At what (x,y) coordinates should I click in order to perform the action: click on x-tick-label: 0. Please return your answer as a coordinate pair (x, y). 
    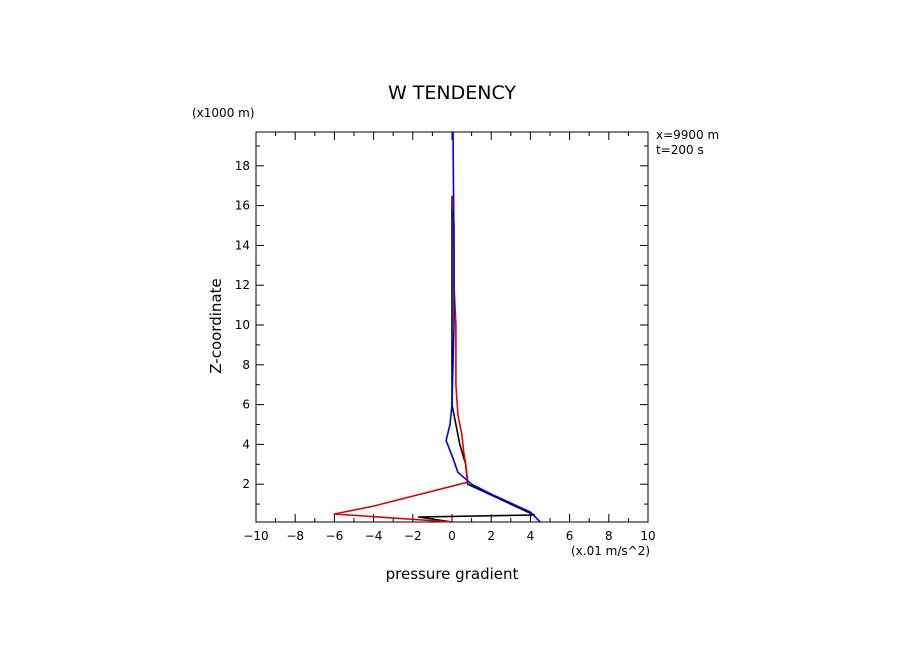
    Looking at the image, I should click on (452, 536).